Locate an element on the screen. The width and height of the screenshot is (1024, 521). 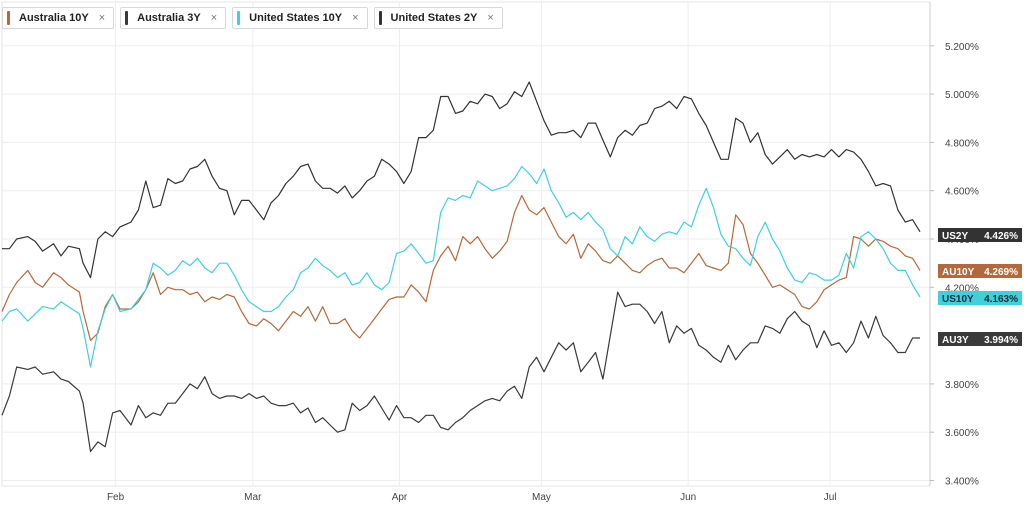
end-label-au10y: AU10Y 4.269% is located at coordinates (980, 271).